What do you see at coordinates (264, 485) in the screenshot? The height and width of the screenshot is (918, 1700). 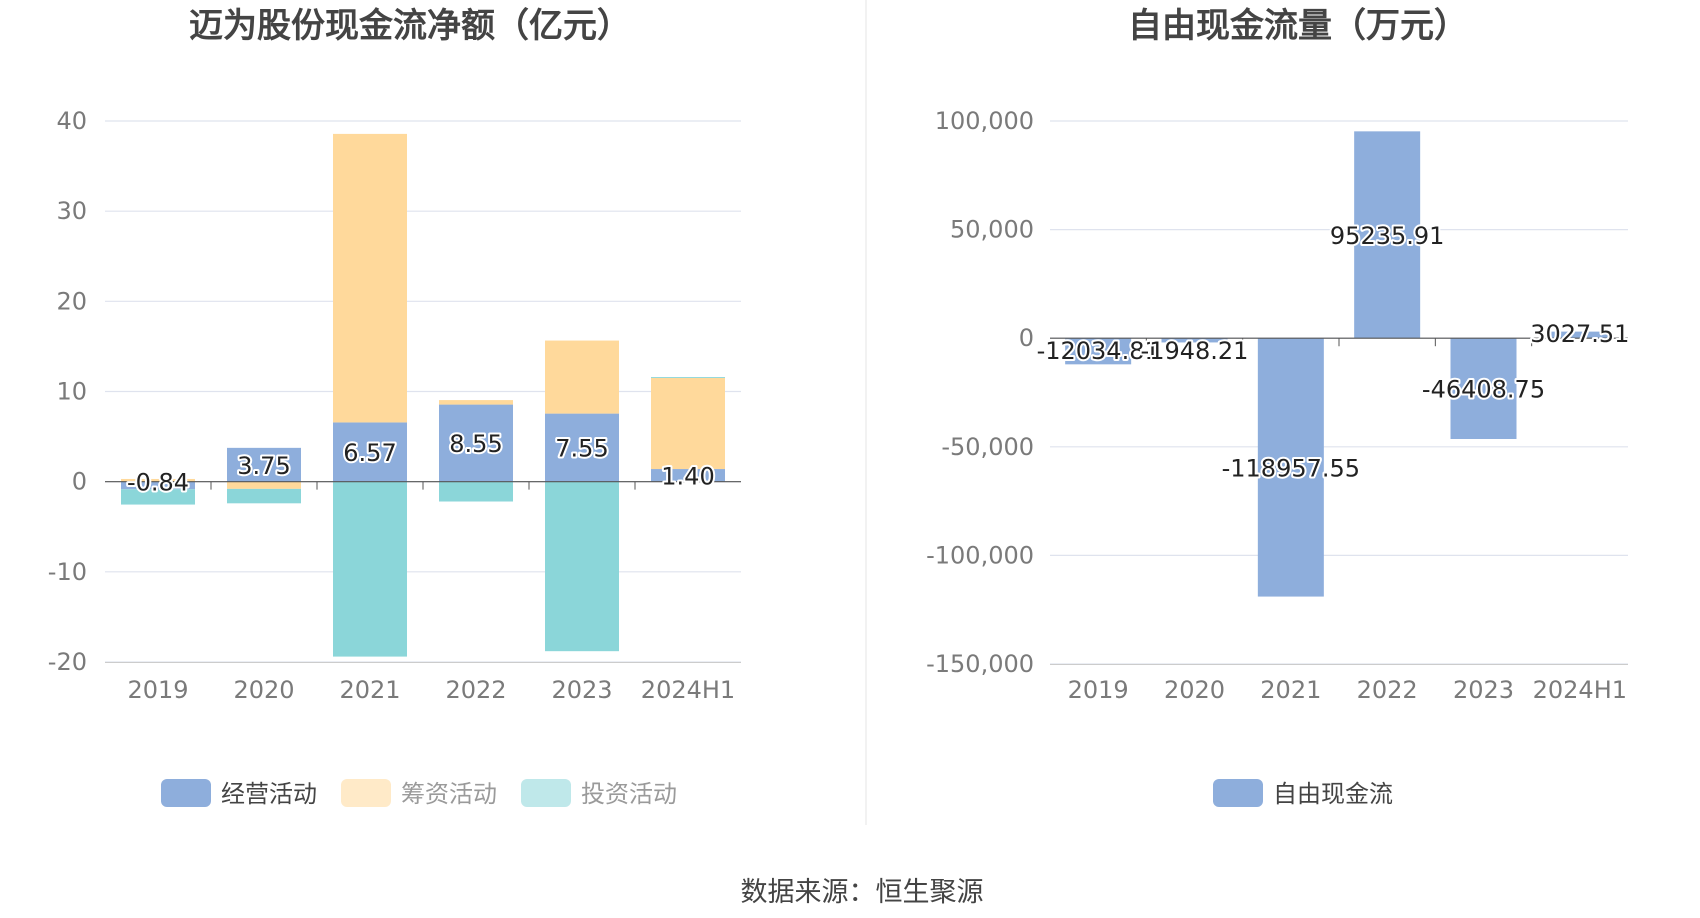 I see `bar-2020-筹资活动` at bounding box center [264, 485].